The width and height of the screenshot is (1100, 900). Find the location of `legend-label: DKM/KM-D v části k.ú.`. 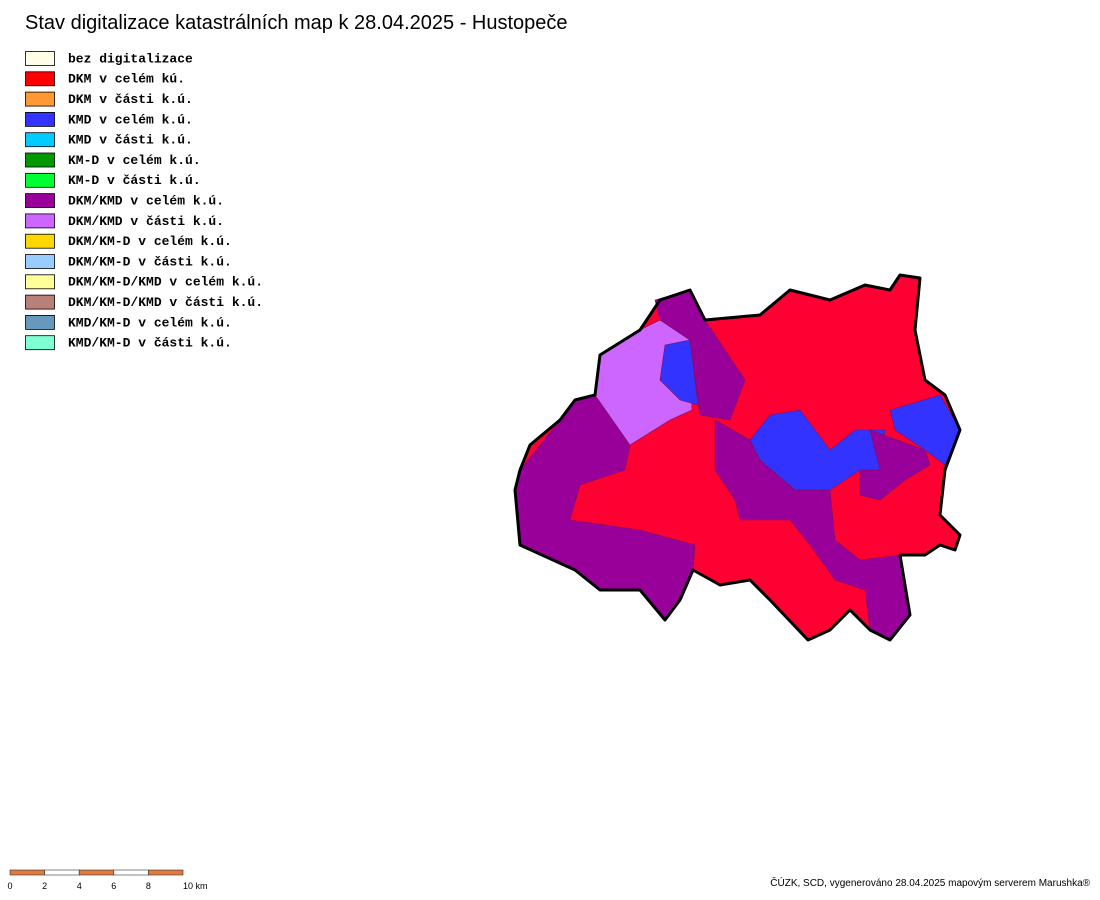

legend-label: DKM/KM-D v části k.ú. is located at coordinates (150, 261).